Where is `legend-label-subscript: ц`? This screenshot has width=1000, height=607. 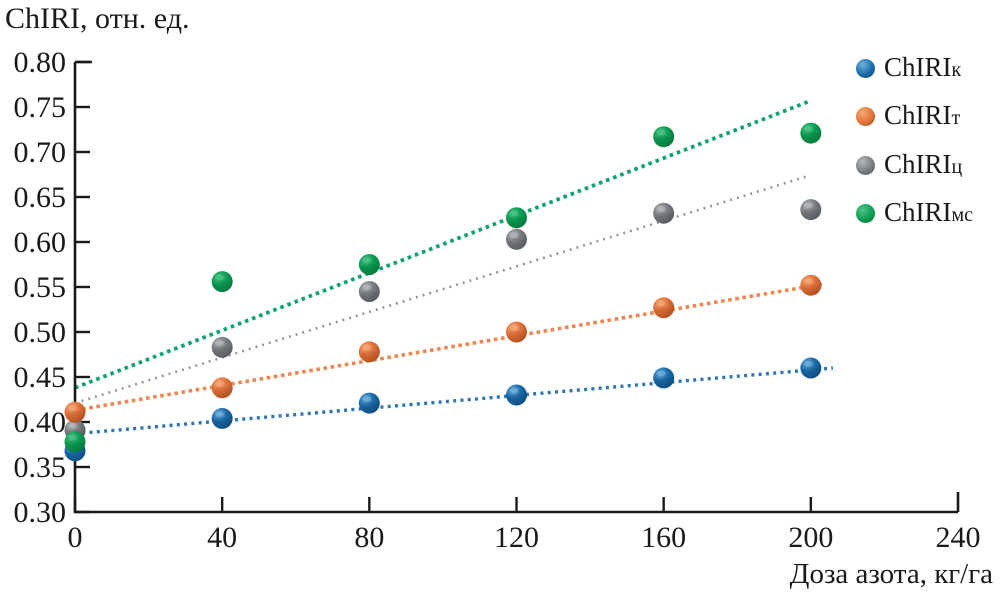
legend-label-subscript: ц is located at coordinates (957, 166).